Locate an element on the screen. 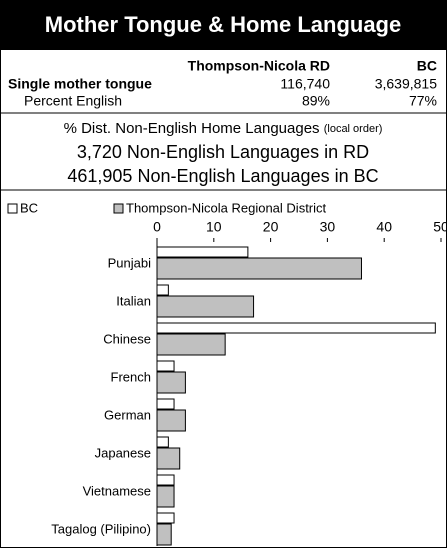 The width and height of the screenshot is (447, 553). y-tick-label: Punjabi is located at coordinates (129, 262).